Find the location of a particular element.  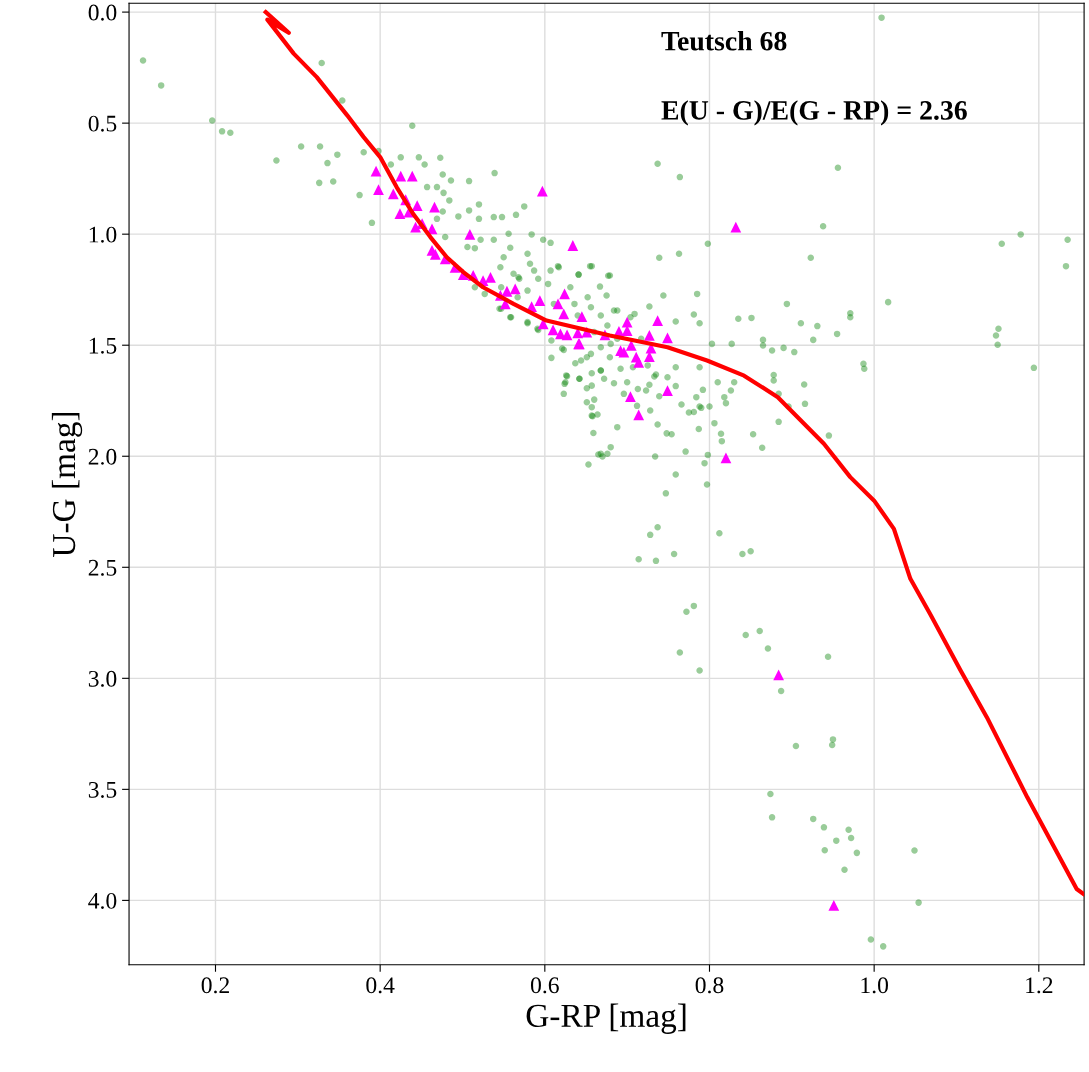

annotation: Teutsch 68 is located at coordinates (724, 41).